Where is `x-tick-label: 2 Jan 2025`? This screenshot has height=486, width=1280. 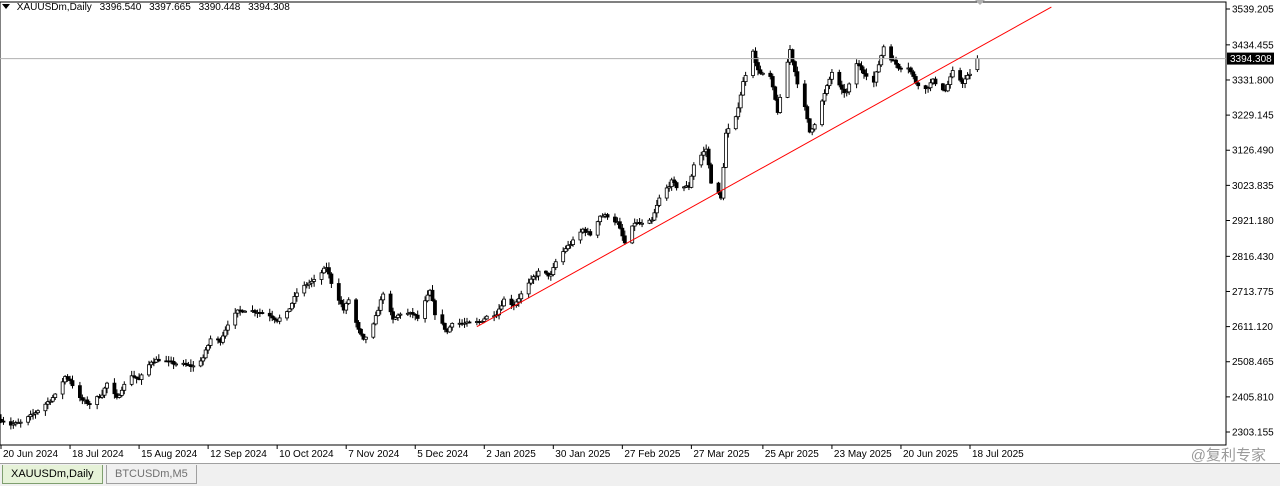 x-tick-label: 2 Jan 2025 is located at coordinates (511, 454).